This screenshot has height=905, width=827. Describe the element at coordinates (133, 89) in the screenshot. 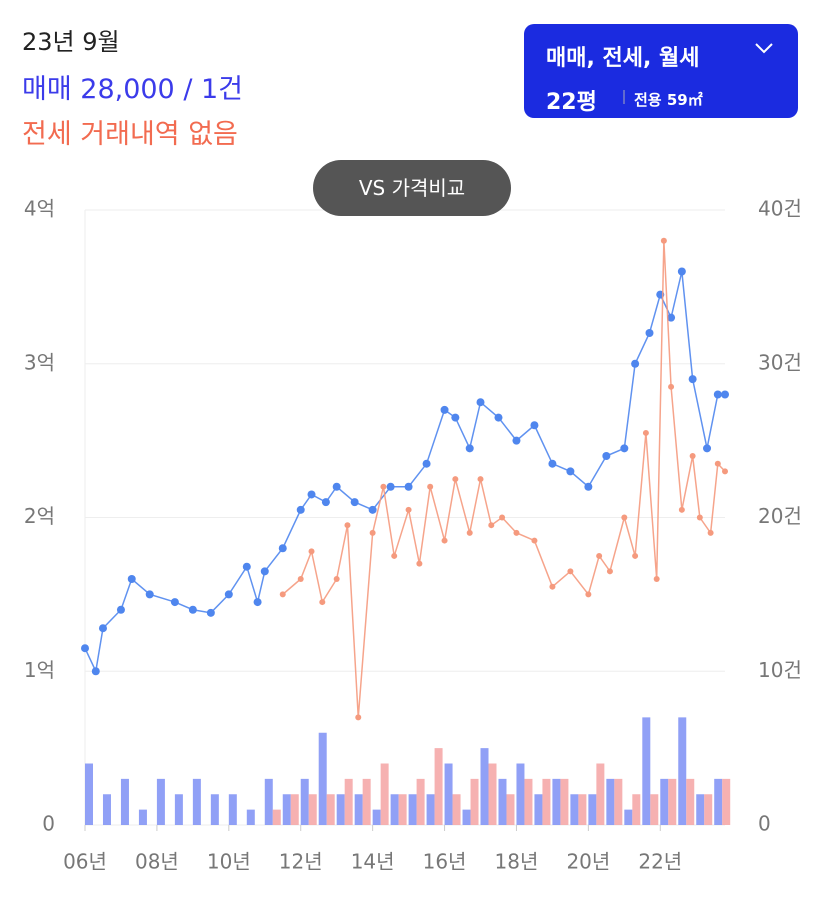

I see `sale-summary: 매매 28,000 / 1건` at that location.